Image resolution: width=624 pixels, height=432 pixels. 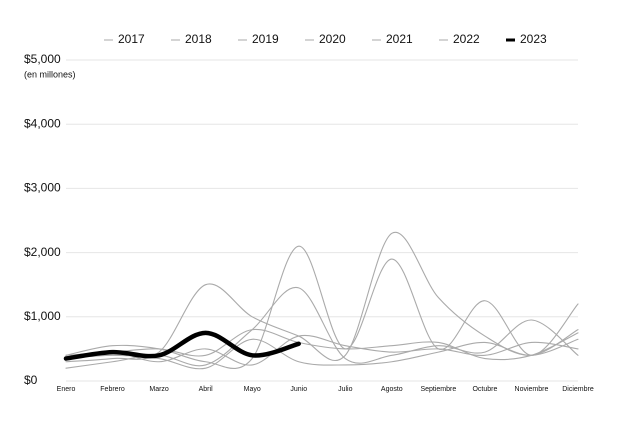 What do you see at coordinates (42, 59) in the screenshot?
I see `y-tick-label: $5,000` at bounding box center [42, 59].